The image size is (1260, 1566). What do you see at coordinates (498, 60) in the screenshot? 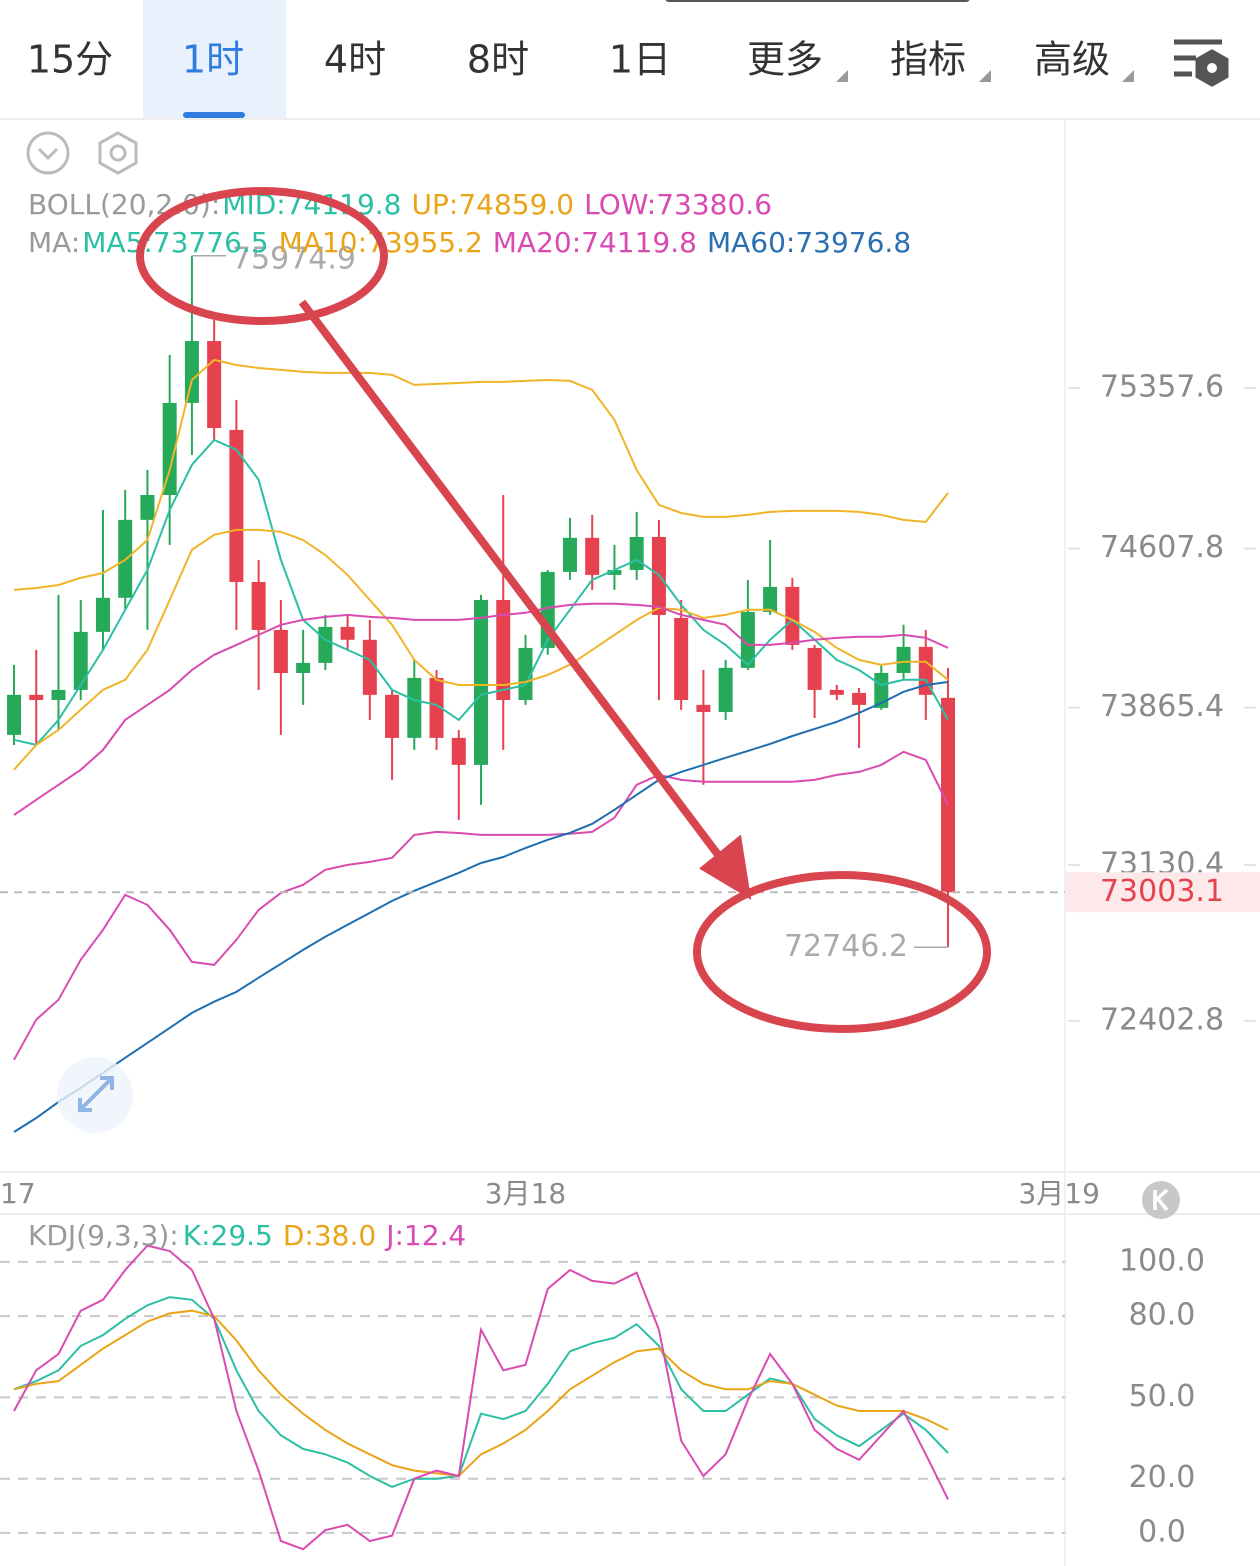
I see `tab: 8时` at bounding box center [498, 60].